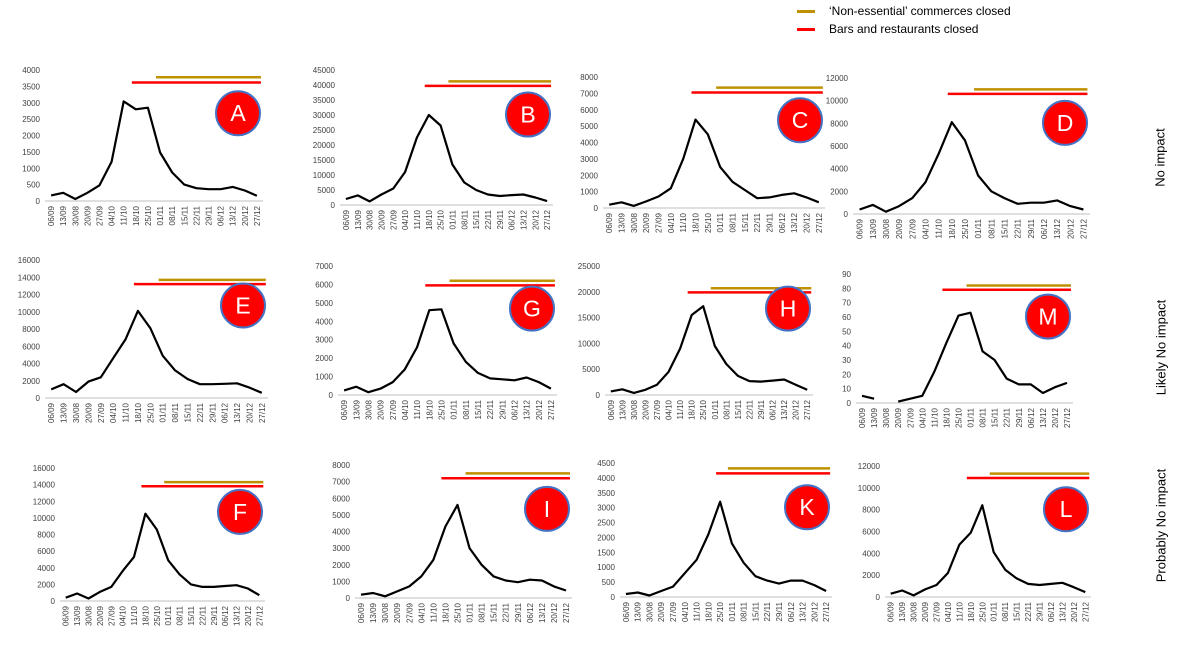 This screenshot has width=1179, height=648. I want to click on panel-badge-label: K, so click(807, 507).